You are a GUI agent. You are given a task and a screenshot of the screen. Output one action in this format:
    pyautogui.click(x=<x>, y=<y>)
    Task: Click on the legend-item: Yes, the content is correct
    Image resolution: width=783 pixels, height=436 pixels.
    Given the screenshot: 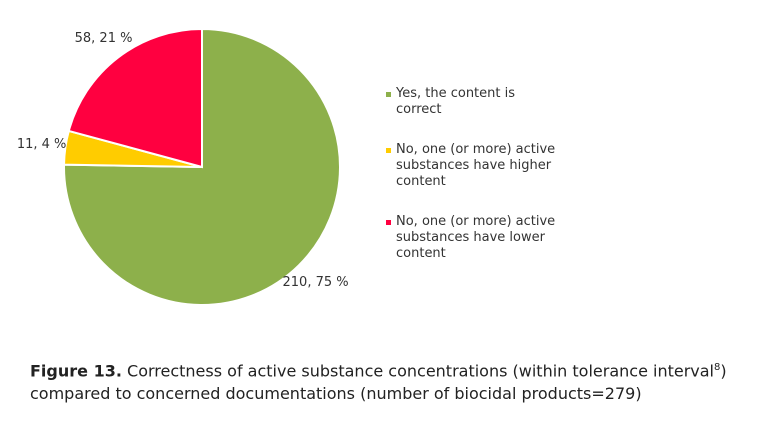 What is the action you would take?
    pyautogui.click(x=473, y=102)
    